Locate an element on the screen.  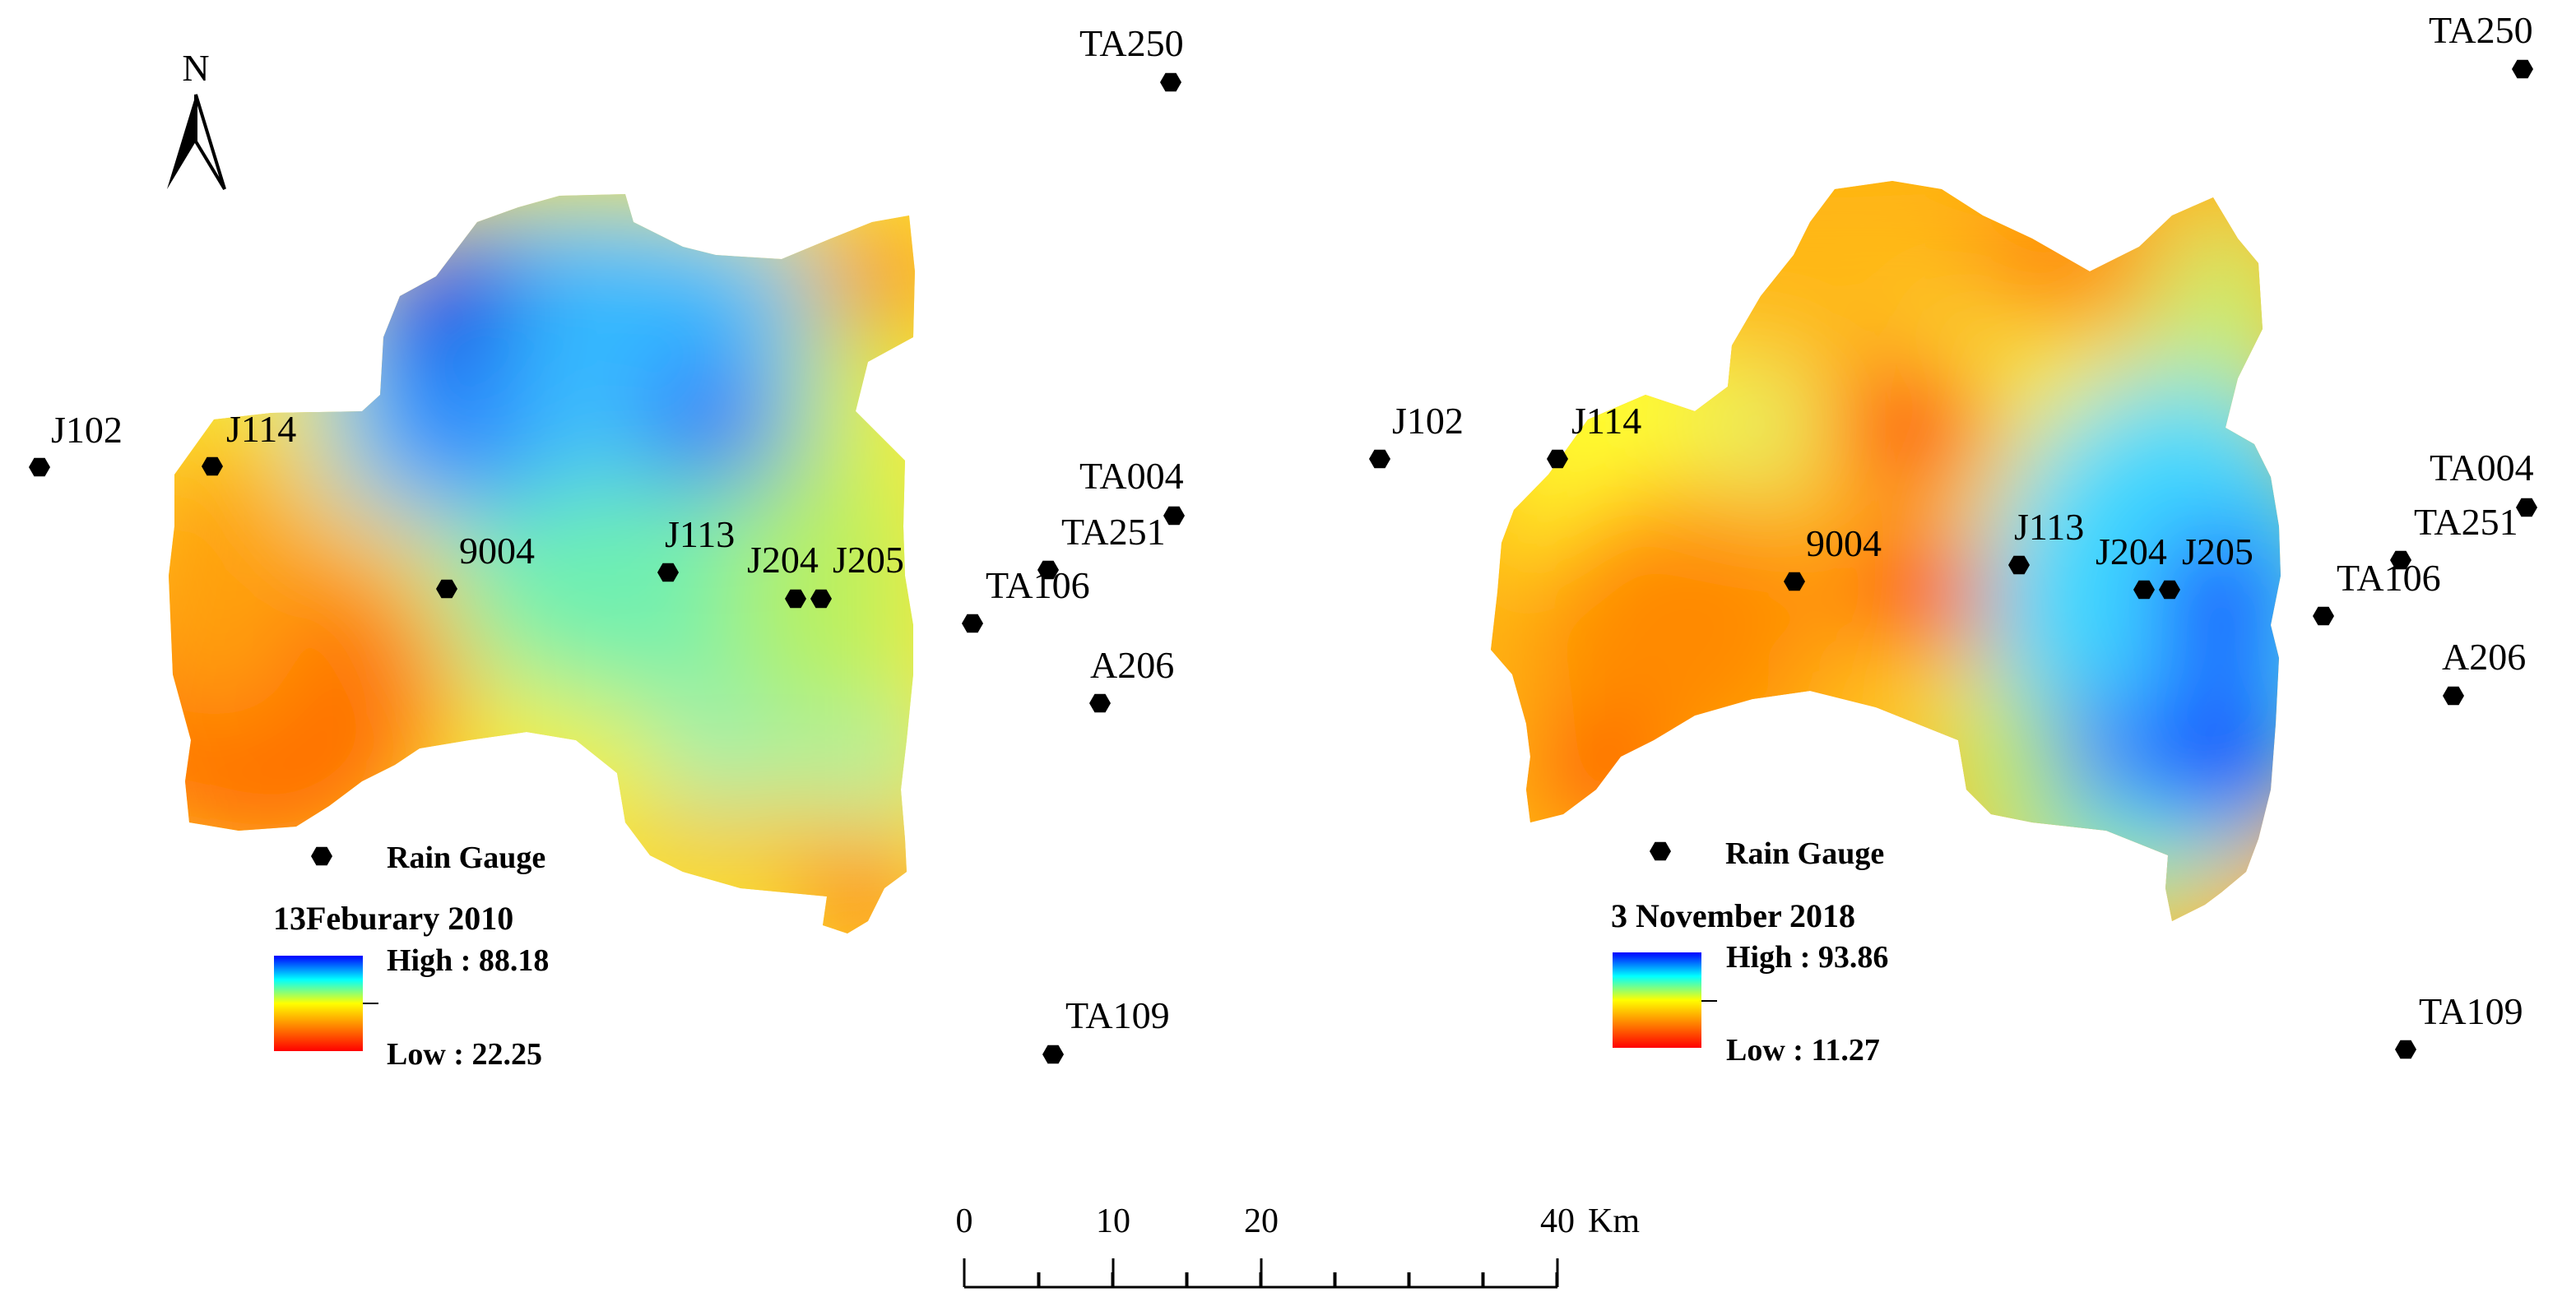
left-gauge-ta106: TA106 is located at coordinates (1026, 598).